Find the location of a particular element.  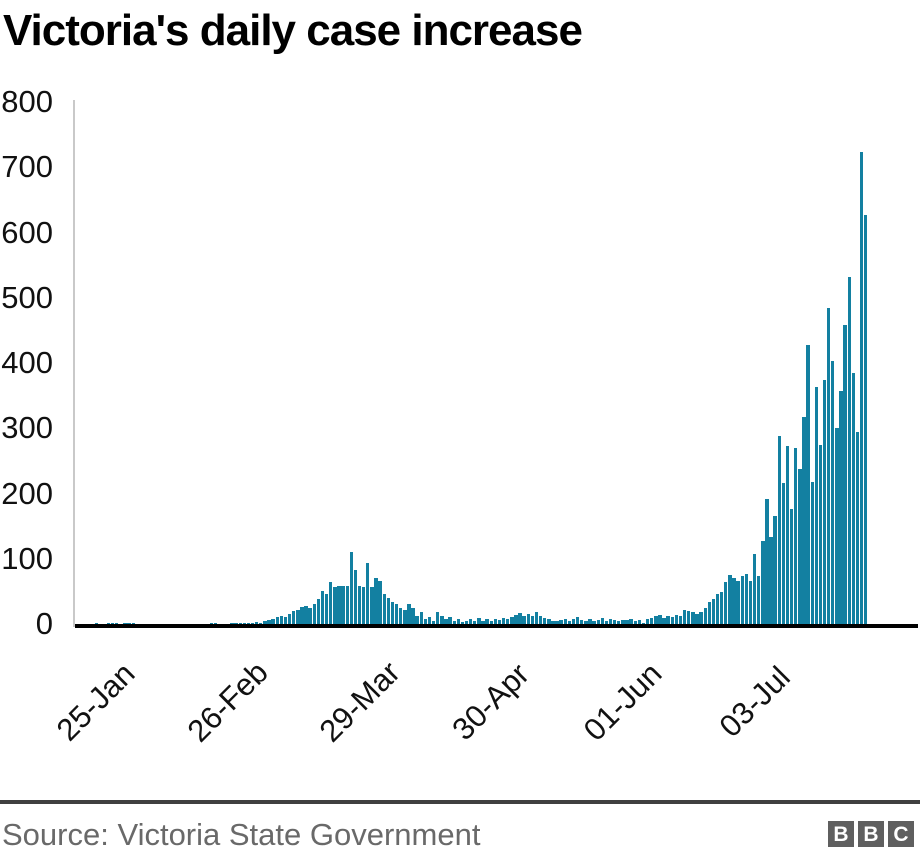

y-tick-label: 500 is located at coordinates (27, 297).